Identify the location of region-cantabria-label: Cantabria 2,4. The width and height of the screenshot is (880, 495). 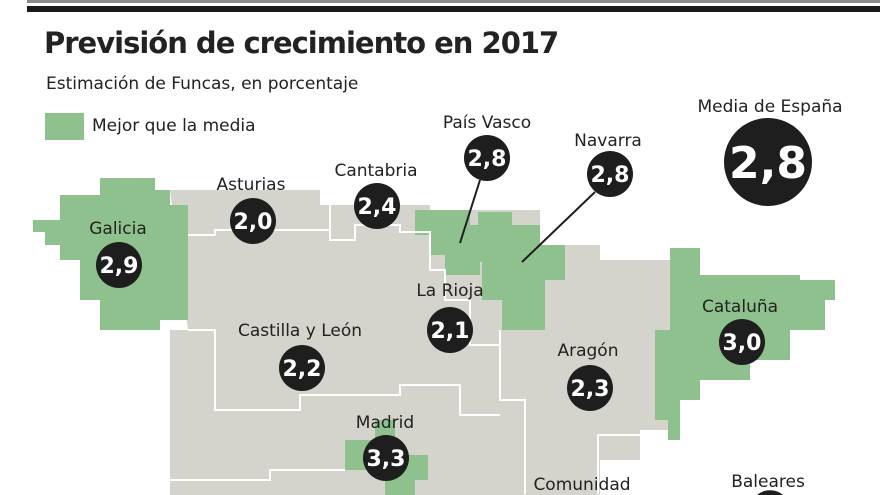
(376, 195).